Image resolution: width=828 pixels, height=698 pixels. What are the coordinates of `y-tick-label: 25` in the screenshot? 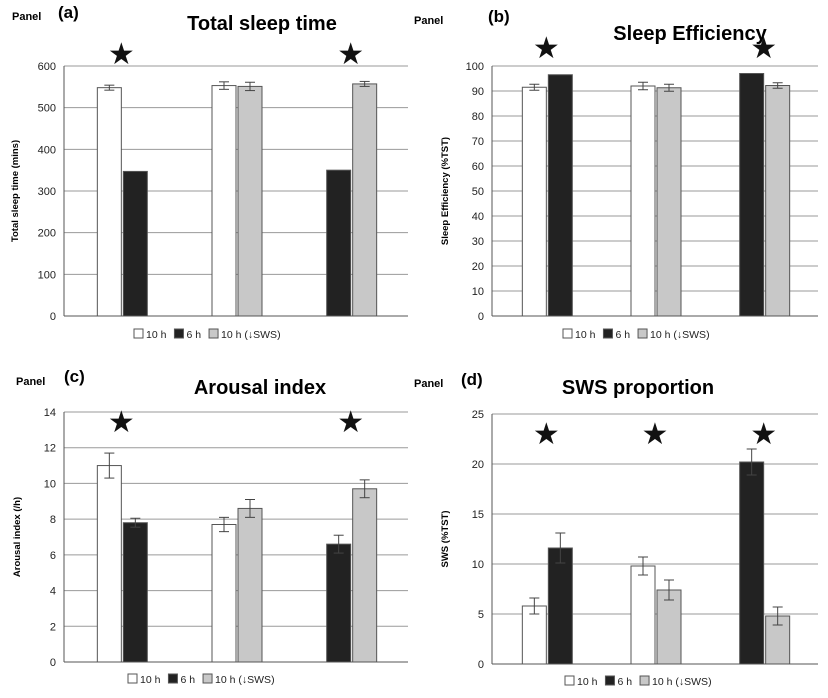 It's located at (478, 415).